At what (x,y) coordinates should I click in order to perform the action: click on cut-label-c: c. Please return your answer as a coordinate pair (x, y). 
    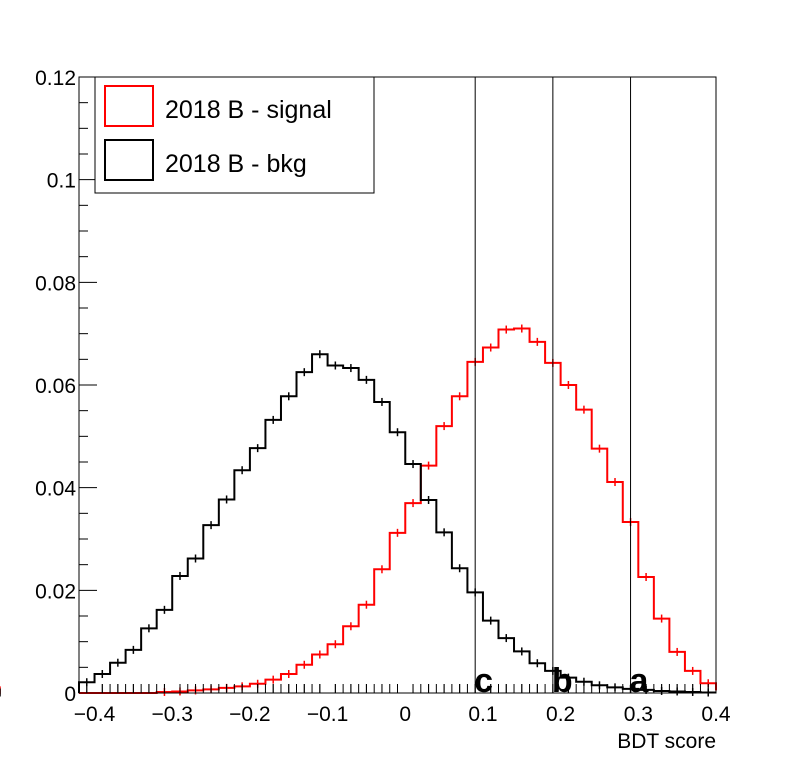
    Looking at the image, I should click on (483, 681).